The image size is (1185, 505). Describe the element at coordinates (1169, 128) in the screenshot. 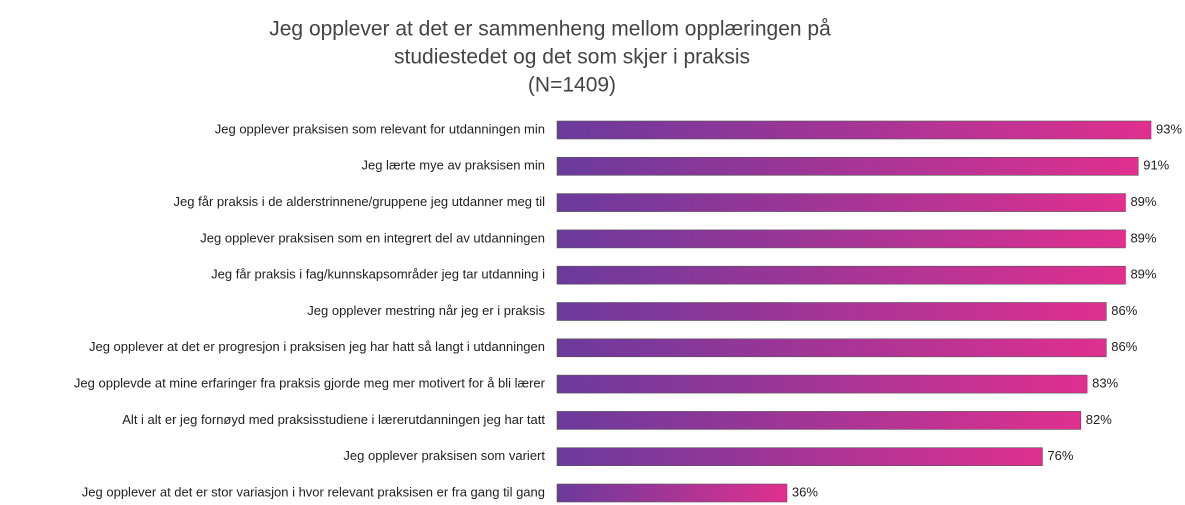

I see `value-label: 93%` at that location.